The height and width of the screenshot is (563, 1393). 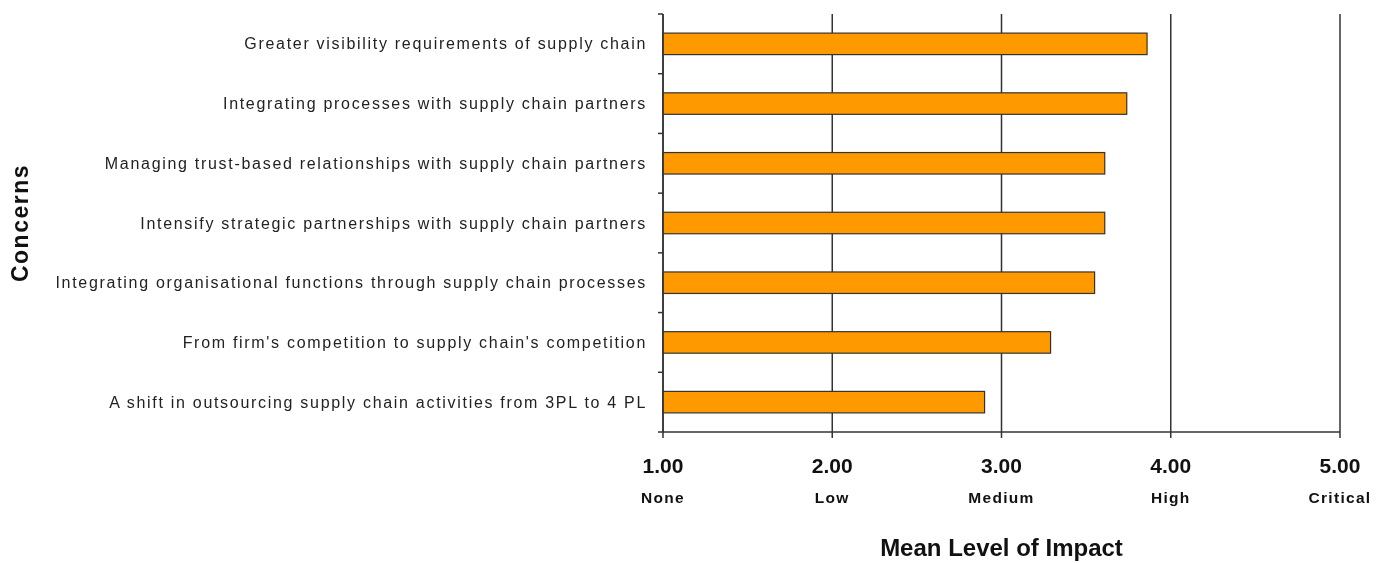 I want to click on x-tick-label: 2.00 Low, so click(x=832, y=480).